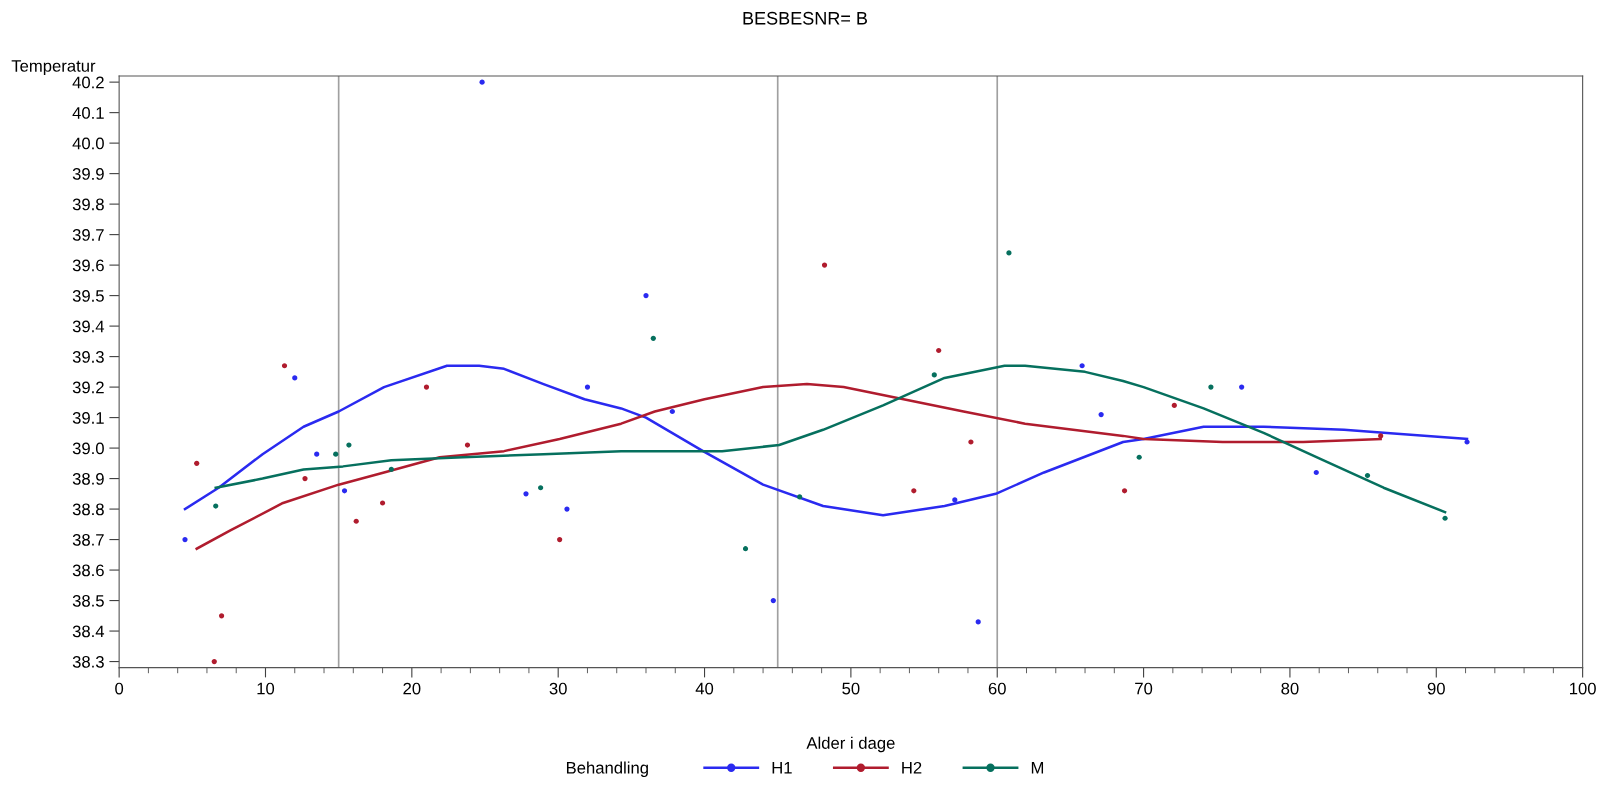 The height and width of the screenshot is (792, 1610). What do you see at coordinates (88, 478) in the screenshot?
I see `y-tick-label: 38.9` at bounding box center [88, 478].